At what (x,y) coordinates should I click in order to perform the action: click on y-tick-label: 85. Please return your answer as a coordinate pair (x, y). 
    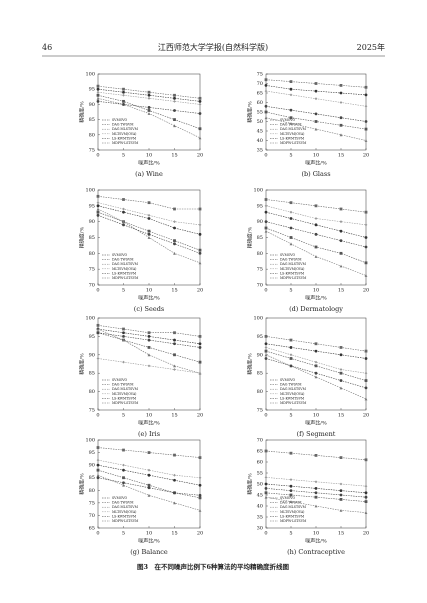
    Looking at the image, I should click on (92, 120).